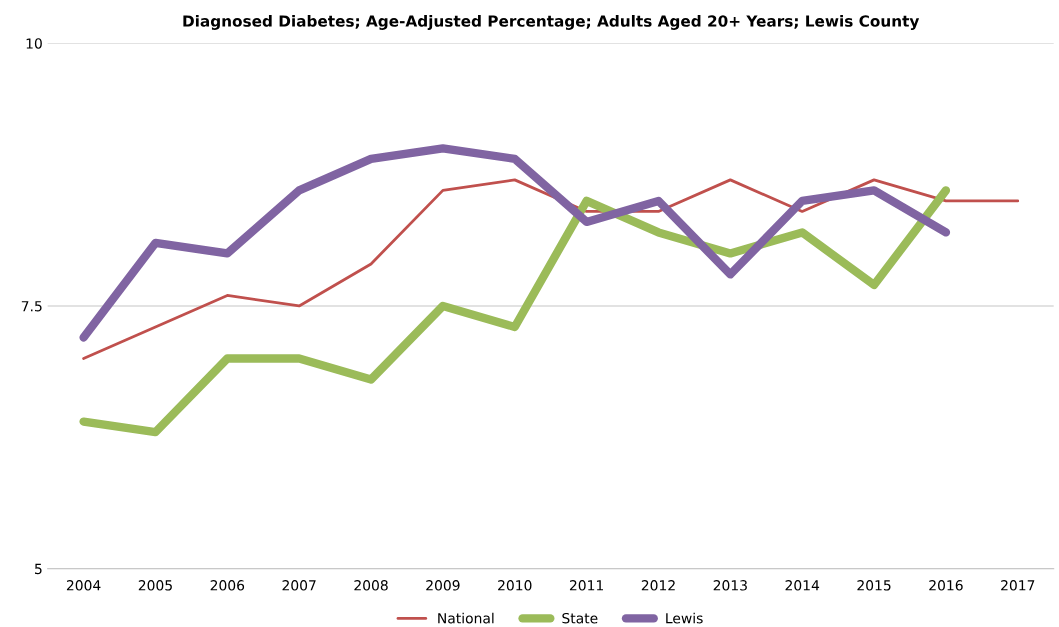 The height and width of the screenshot is (627, 1059). I want to click on x-tick-label: 2014, so click(802, 585).